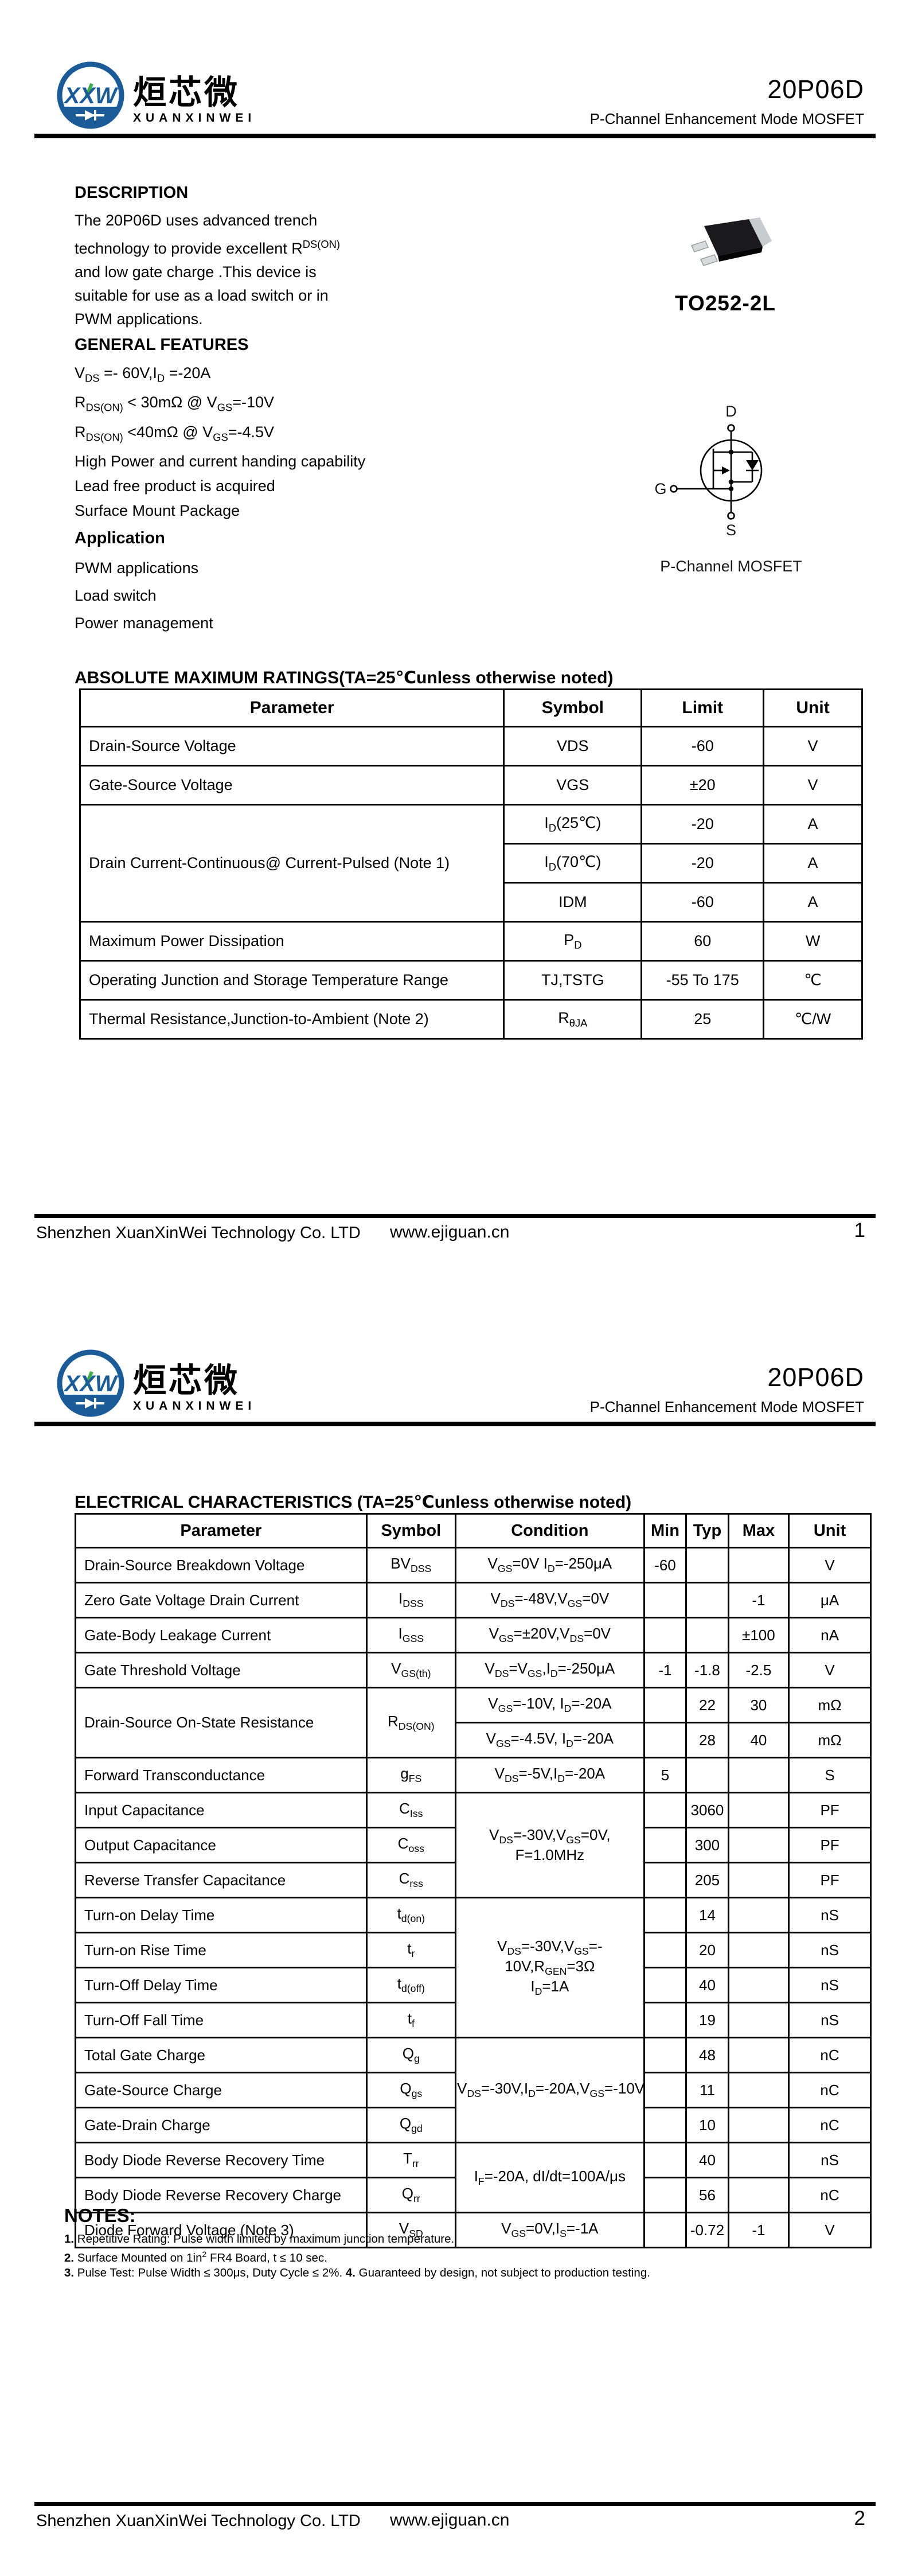  What do you see at coordinates (549, 1670) in the screenshot?
I see `table-cell: VDS=VGS,ID=-250μA` at bounding box center [549, 1670].